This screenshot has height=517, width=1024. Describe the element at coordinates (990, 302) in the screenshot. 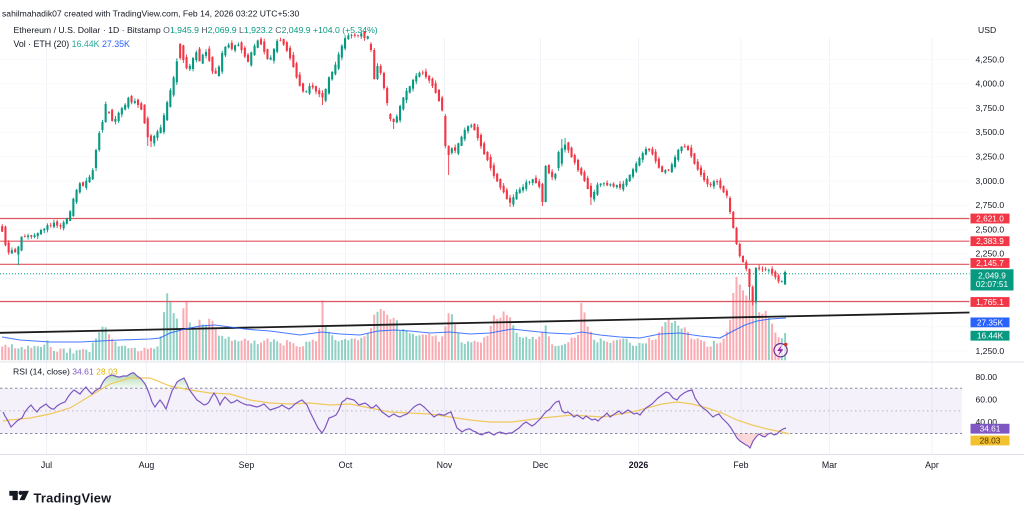

I see `svg-text: 1,765.1` at that location.